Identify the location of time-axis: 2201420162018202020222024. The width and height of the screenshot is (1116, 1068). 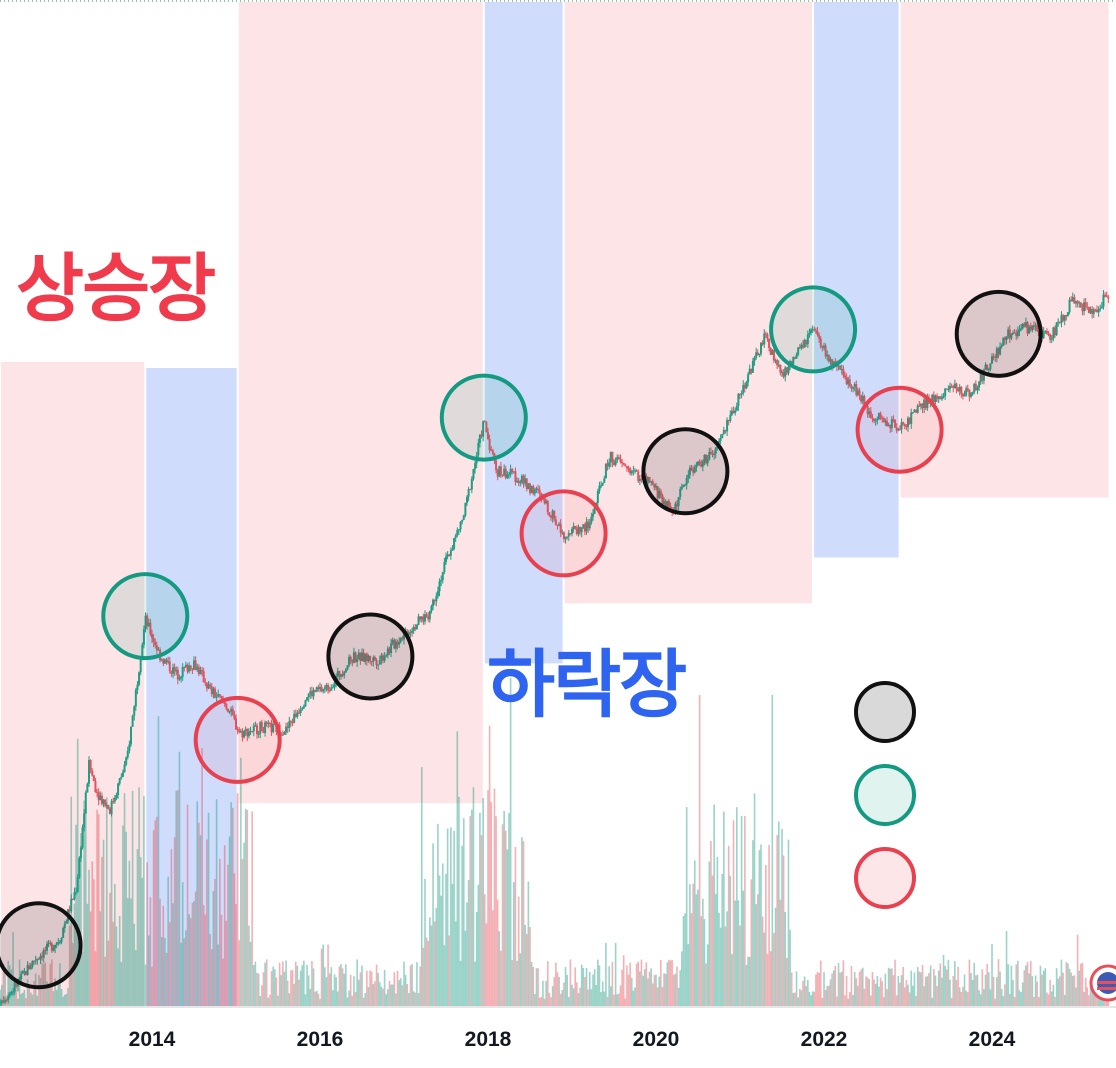
(572, 1039).